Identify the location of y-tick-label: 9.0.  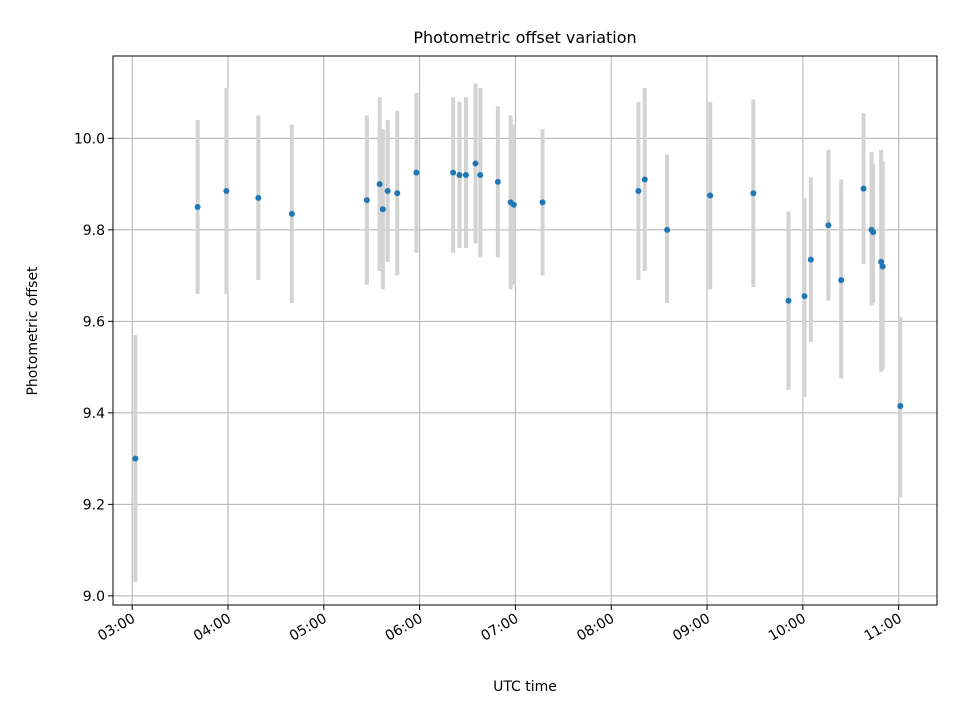
(94, 597).